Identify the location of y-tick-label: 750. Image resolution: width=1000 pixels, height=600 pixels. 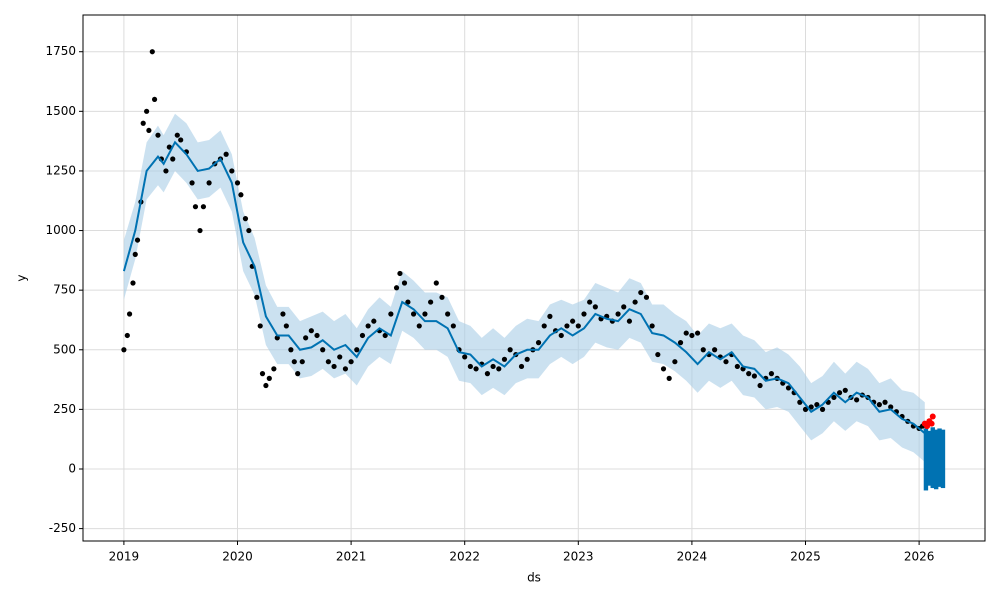
(64, 290).